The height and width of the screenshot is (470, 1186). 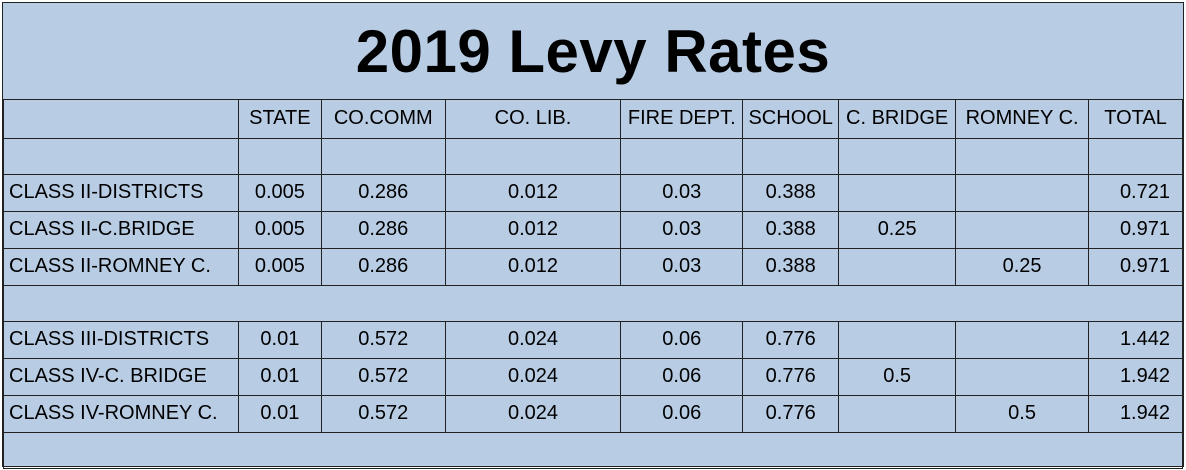 I want to click on row-label: CLASS II-ROMNEY C., so click(x=121, y=266).